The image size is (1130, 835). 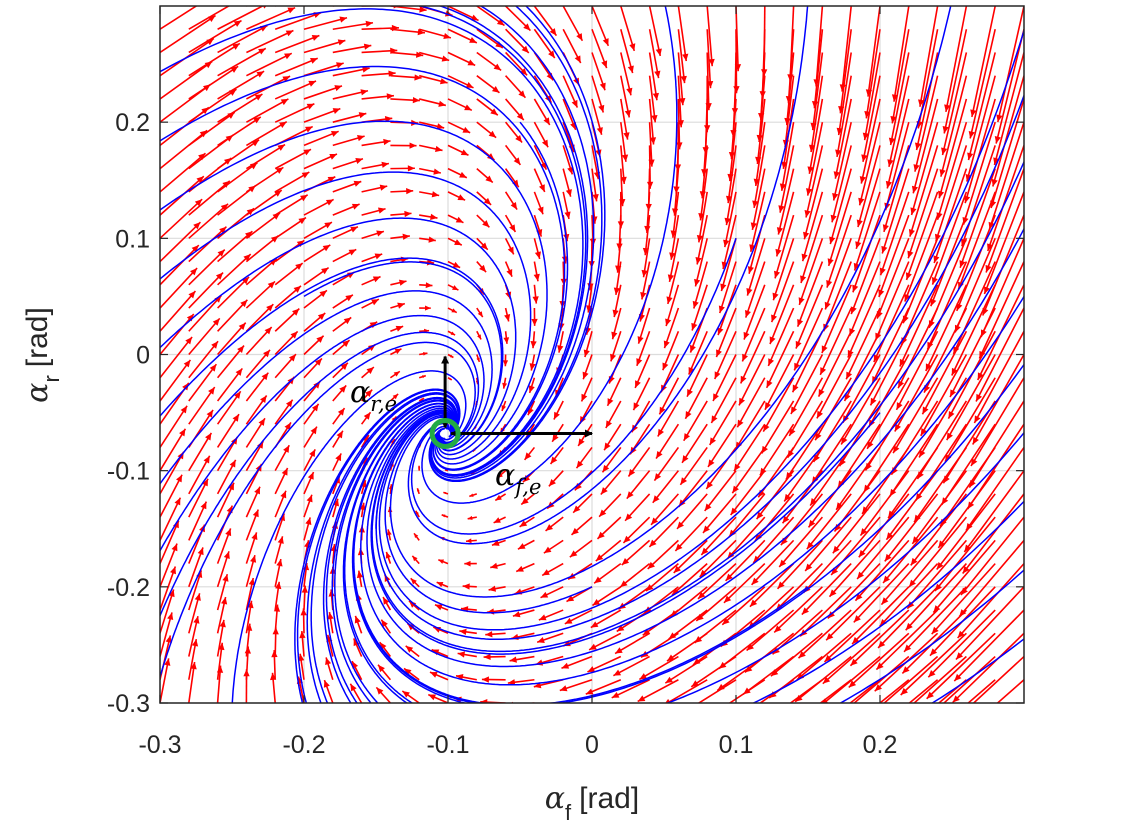 I want to click on y-tick-label: 0.2, so click(x=132, y=123).